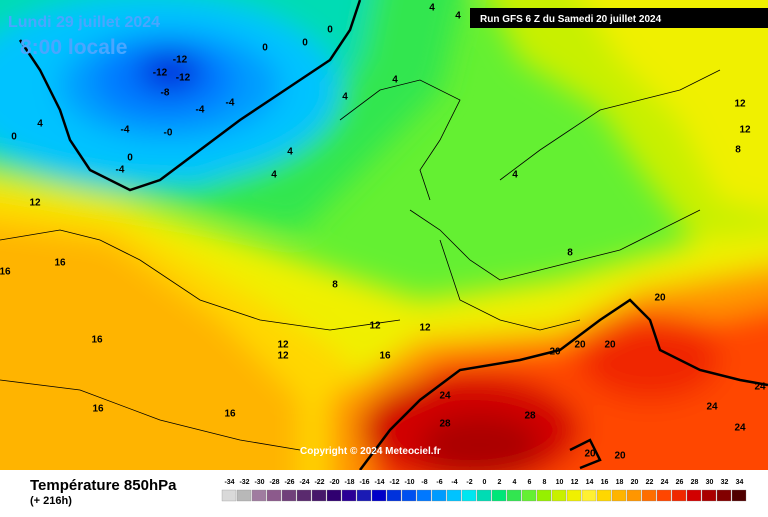 The width and height of the screenshot is (768, 517). Describe the element at coordinates (259, 482) in the screenshot. I see `legend-label: -30` at that location.